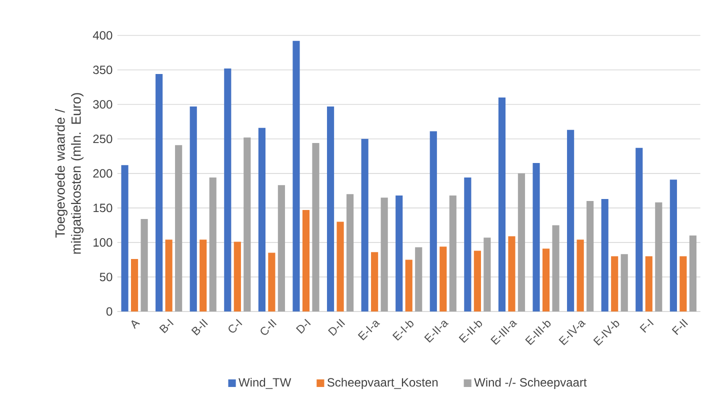 The width and height of the screenshot is (715, 414). What do you see at coordinates (109, 311) in the screenshot?
I see `y-tick-label: 0` at bounding box center [109, 311].